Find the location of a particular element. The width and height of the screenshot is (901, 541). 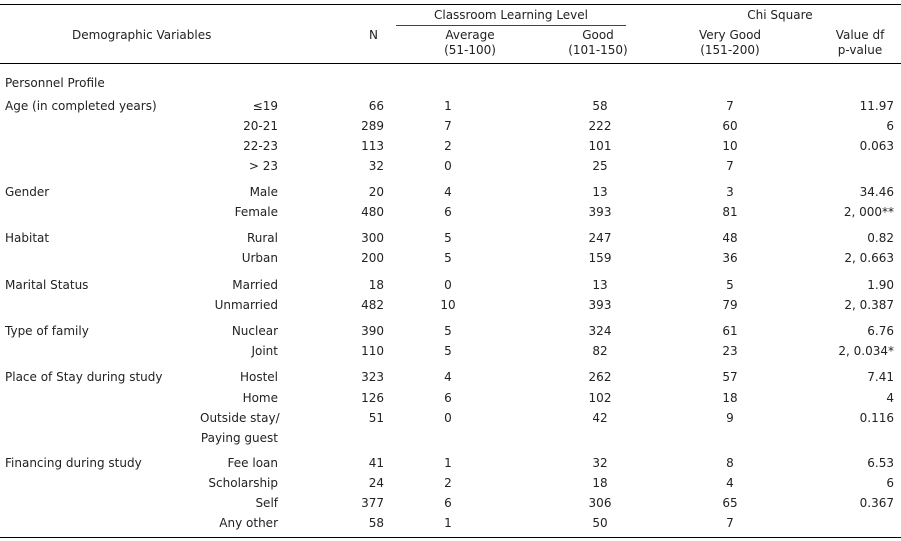

cell-very-good: 79 is located at coordinates (730, 305).